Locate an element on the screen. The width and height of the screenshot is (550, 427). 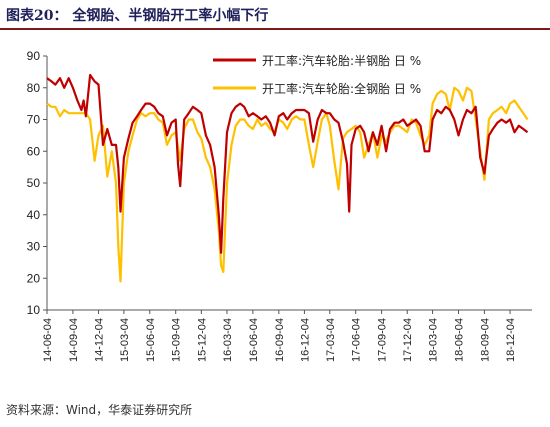
x-tick-label: 15-09-04 is located at coordinates (177, 340).